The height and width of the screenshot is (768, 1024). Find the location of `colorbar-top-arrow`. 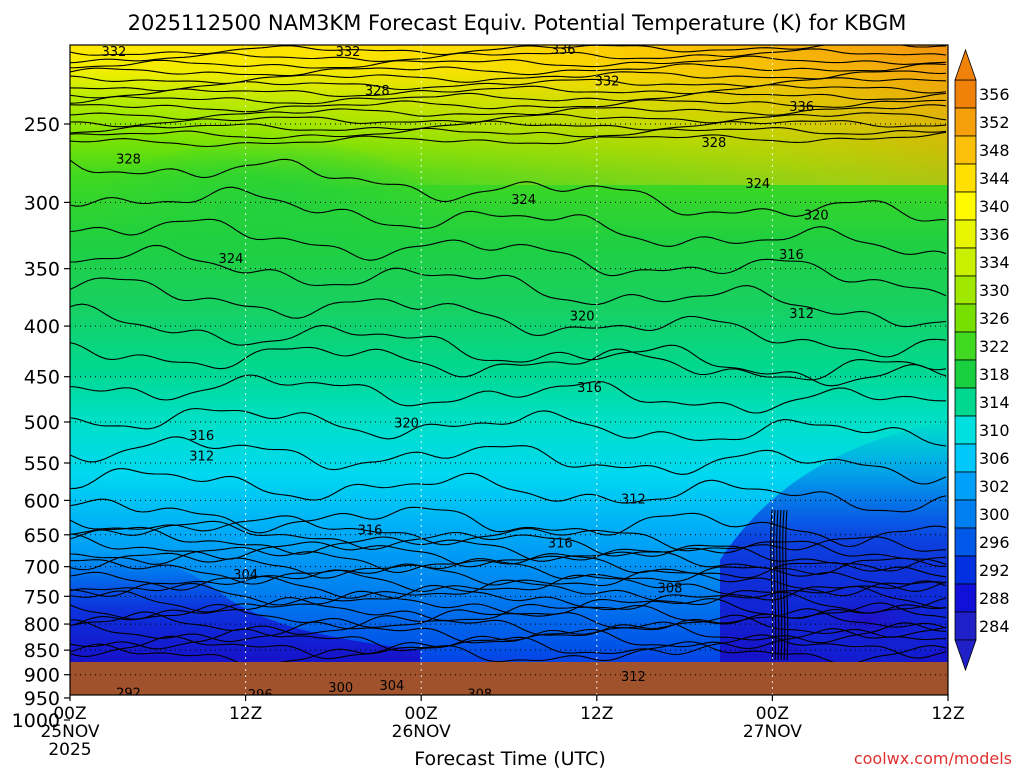

colorbar-top-arrow is located at coordinates (965, 64).